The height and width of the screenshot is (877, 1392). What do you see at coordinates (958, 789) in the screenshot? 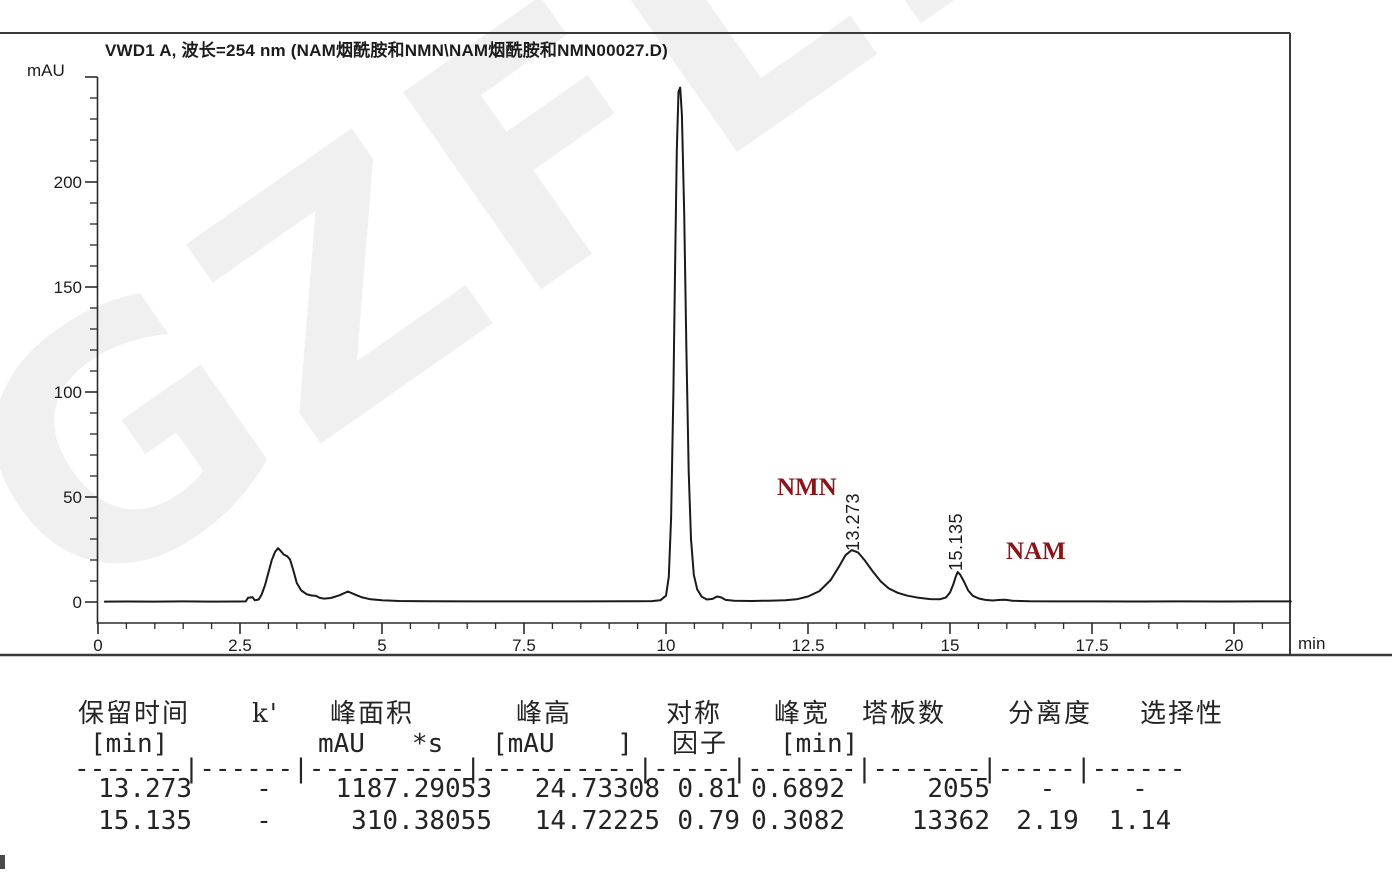
I see `table-cell-plates: 2055` at bounding box center [958, 789].